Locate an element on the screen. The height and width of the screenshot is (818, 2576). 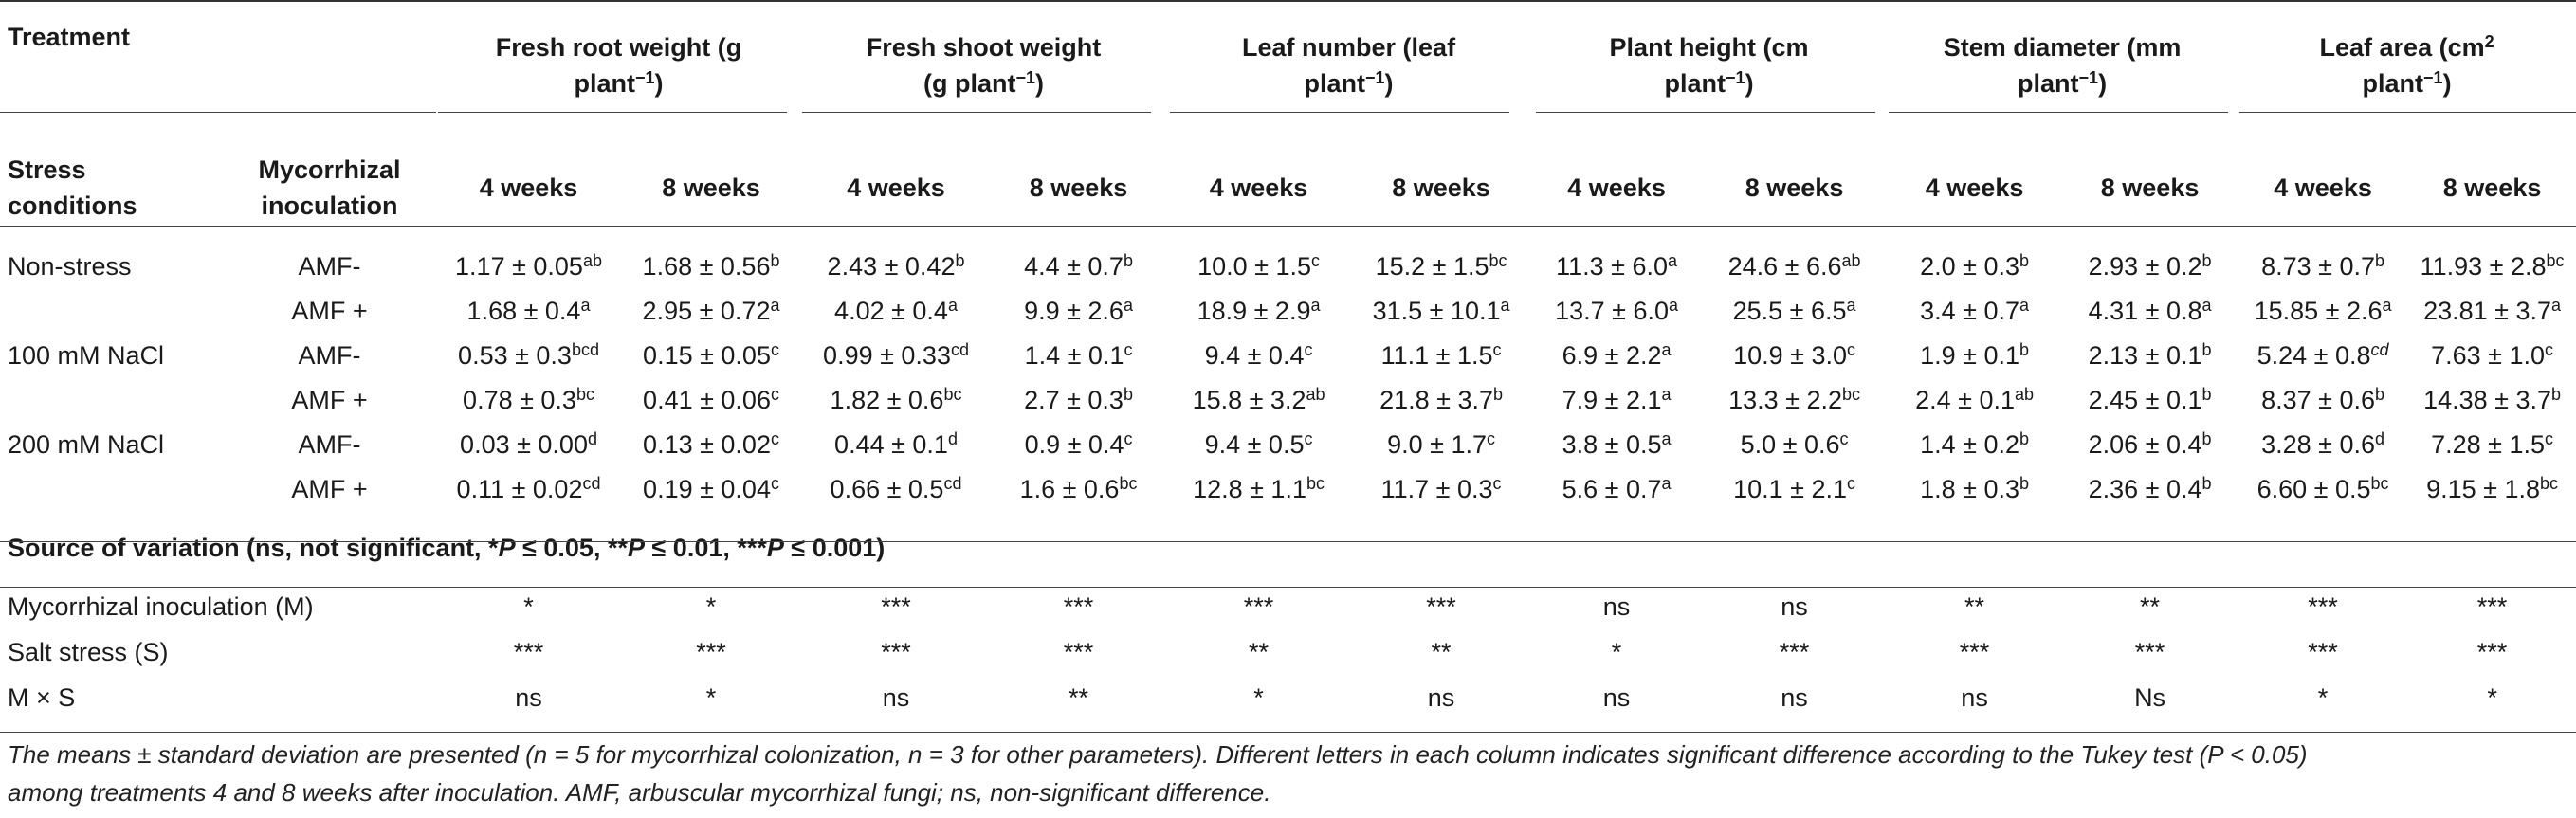
value-cell: 8.37 ± 0.6b is located at coordinates (2323, 400).